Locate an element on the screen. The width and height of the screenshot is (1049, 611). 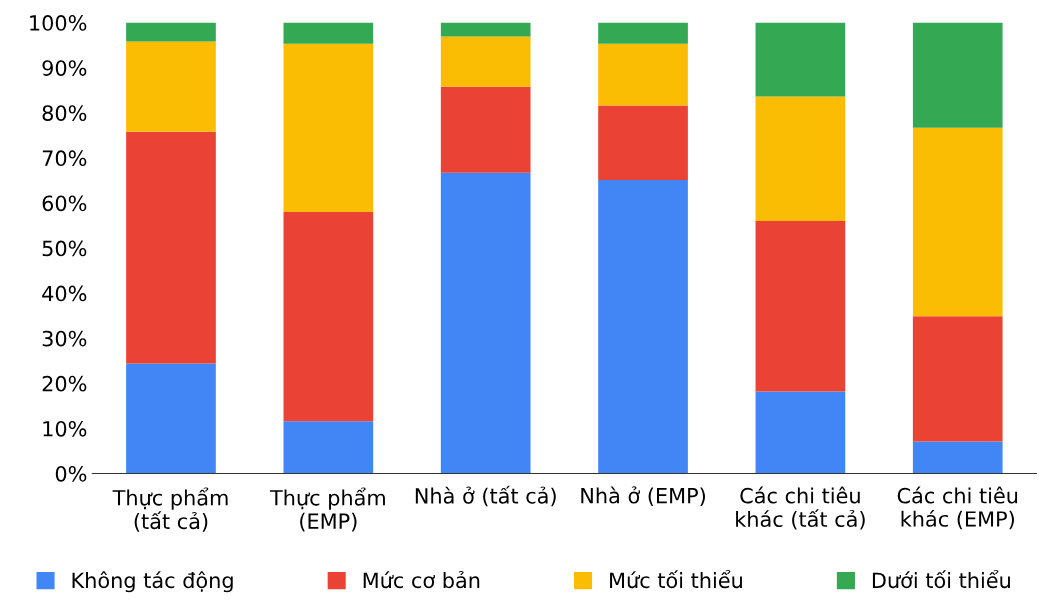
y-tick-label: 0% is located at coordinates (71, 473).